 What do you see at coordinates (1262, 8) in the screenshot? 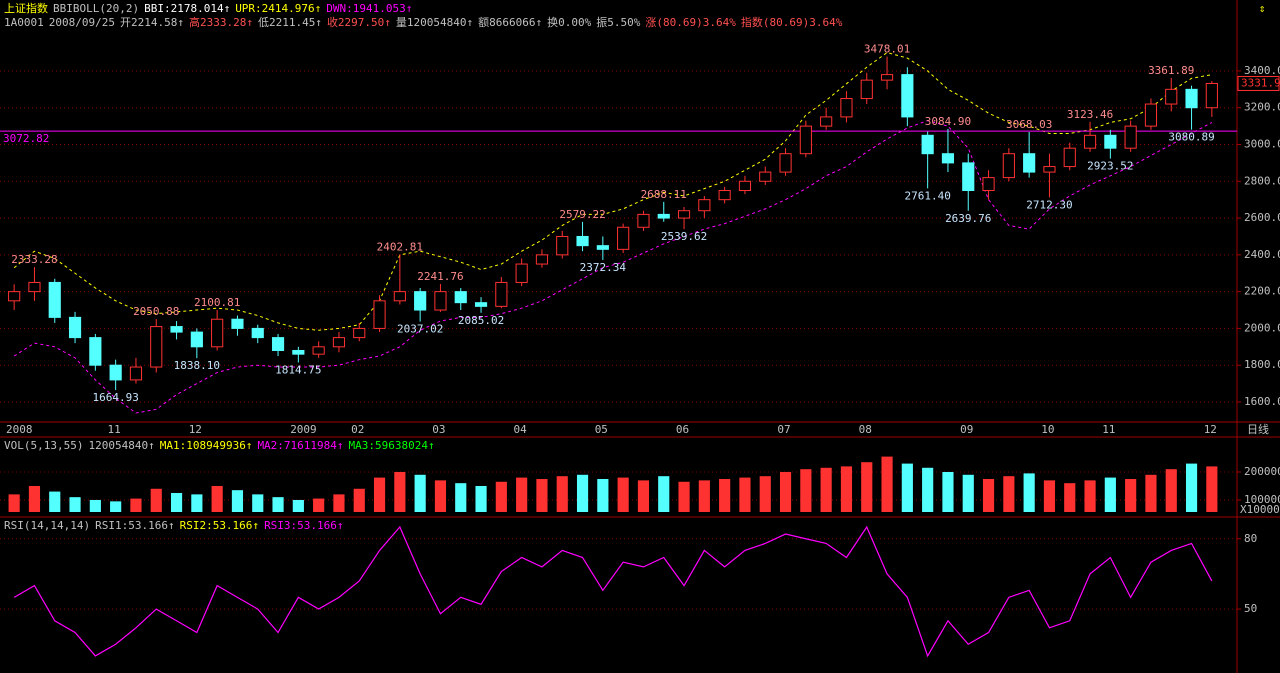
I see `resize-icon: ⇕` at bounding box center [1262, 8].